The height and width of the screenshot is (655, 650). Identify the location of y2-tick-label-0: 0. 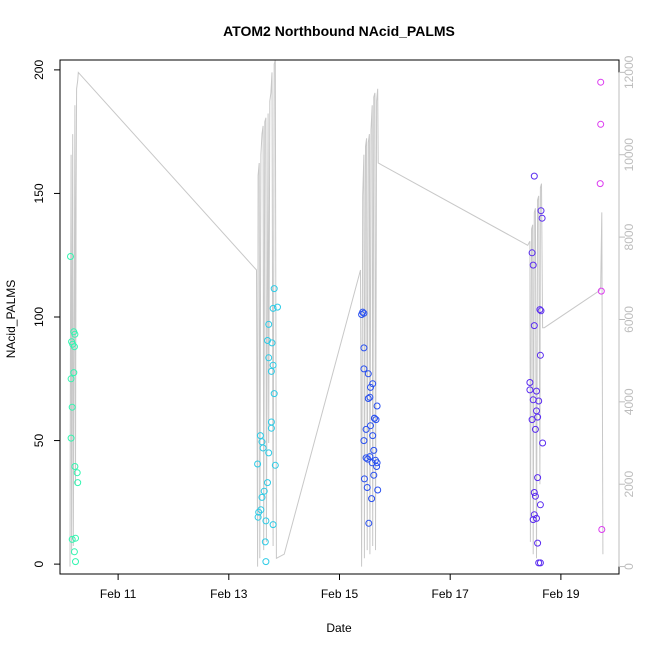
(629, 566).